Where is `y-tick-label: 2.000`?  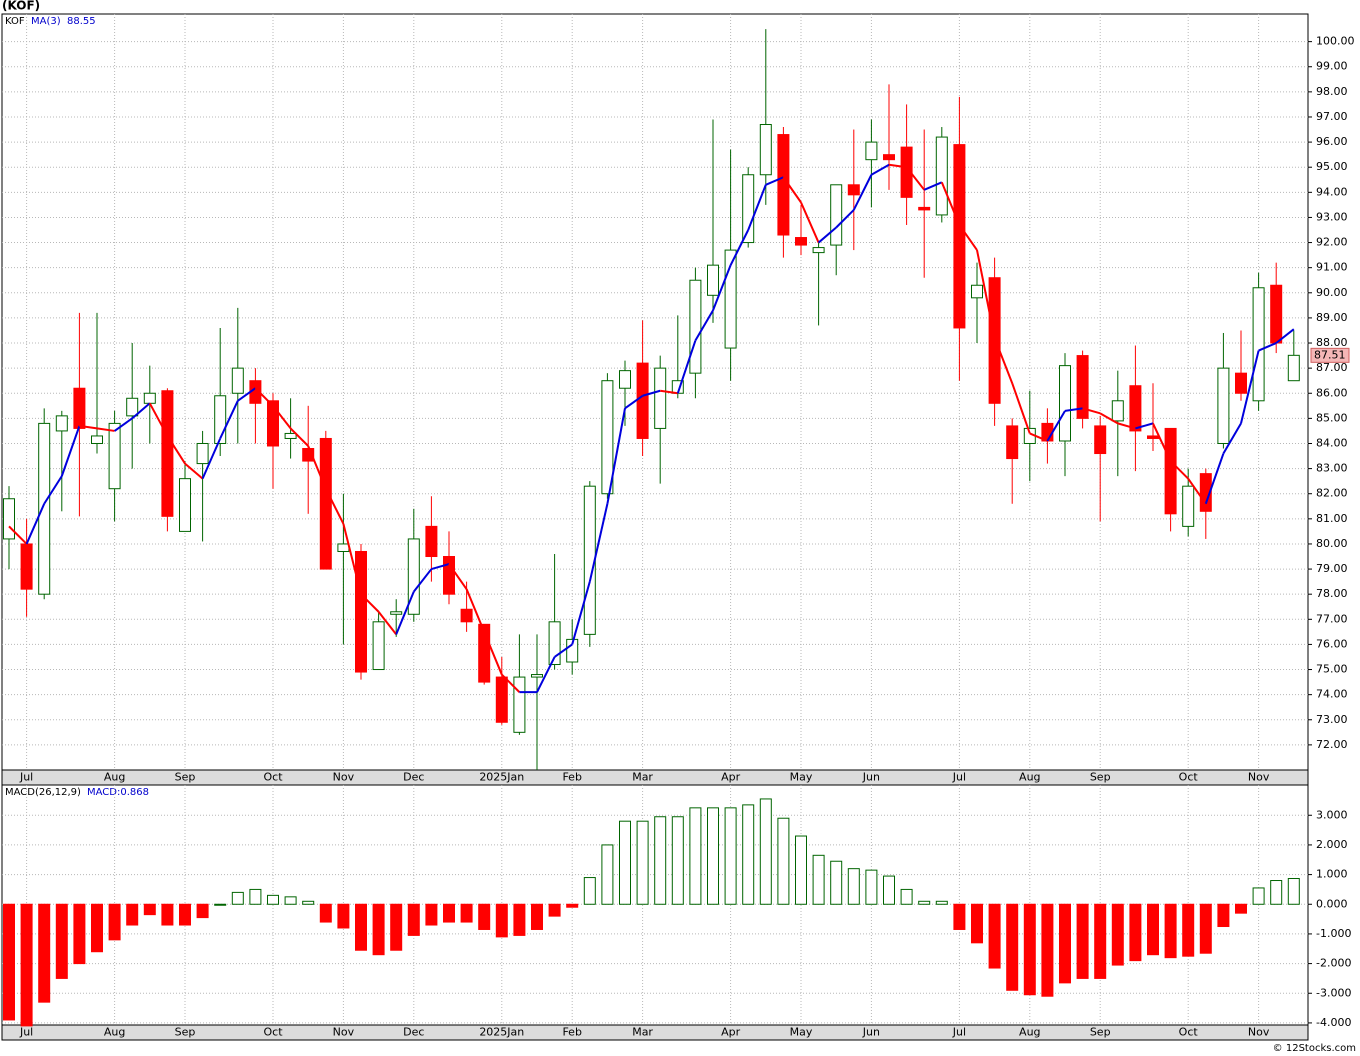
y-tick-label: 2.000 is located at coordinates (1332, 844).